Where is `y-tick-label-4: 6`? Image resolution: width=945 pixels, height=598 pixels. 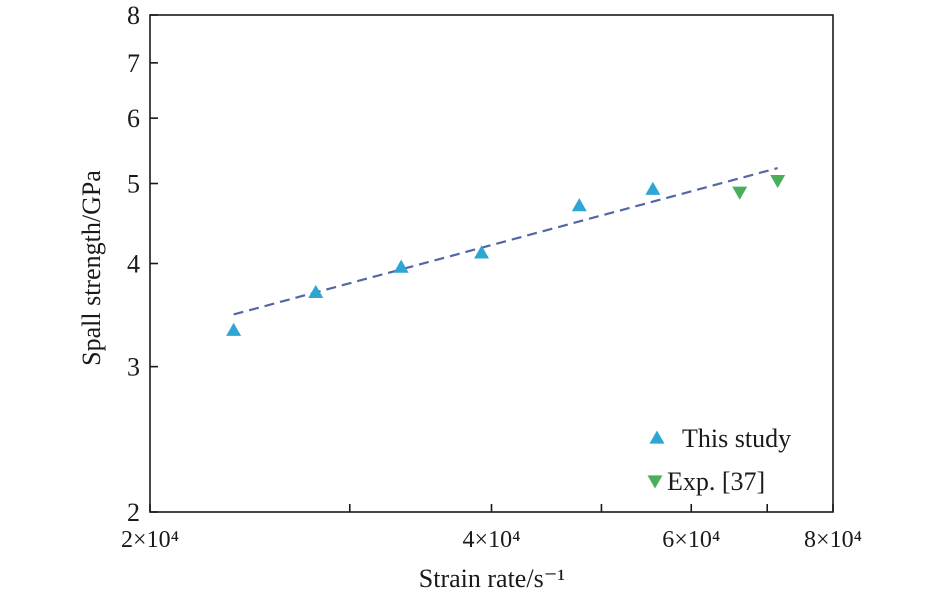
y-tick-label-4: 6 is located at coordinates (133, 118).